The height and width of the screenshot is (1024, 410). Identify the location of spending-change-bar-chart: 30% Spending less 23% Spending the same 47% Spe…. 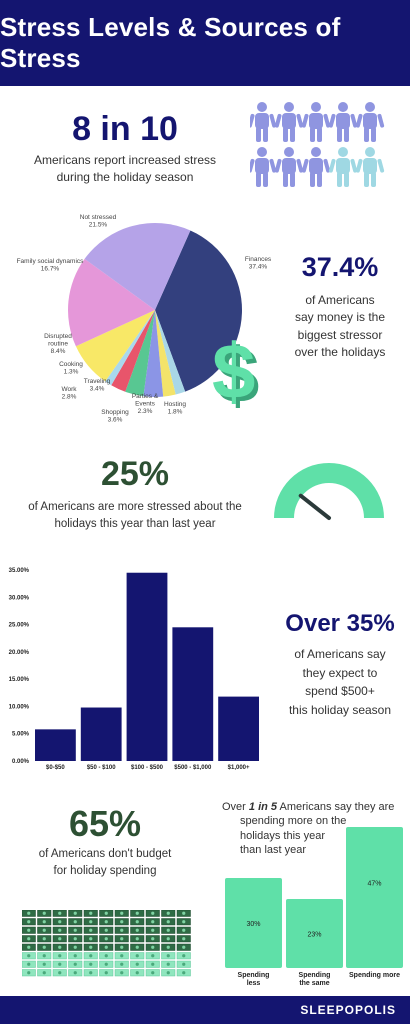
(314, 907).